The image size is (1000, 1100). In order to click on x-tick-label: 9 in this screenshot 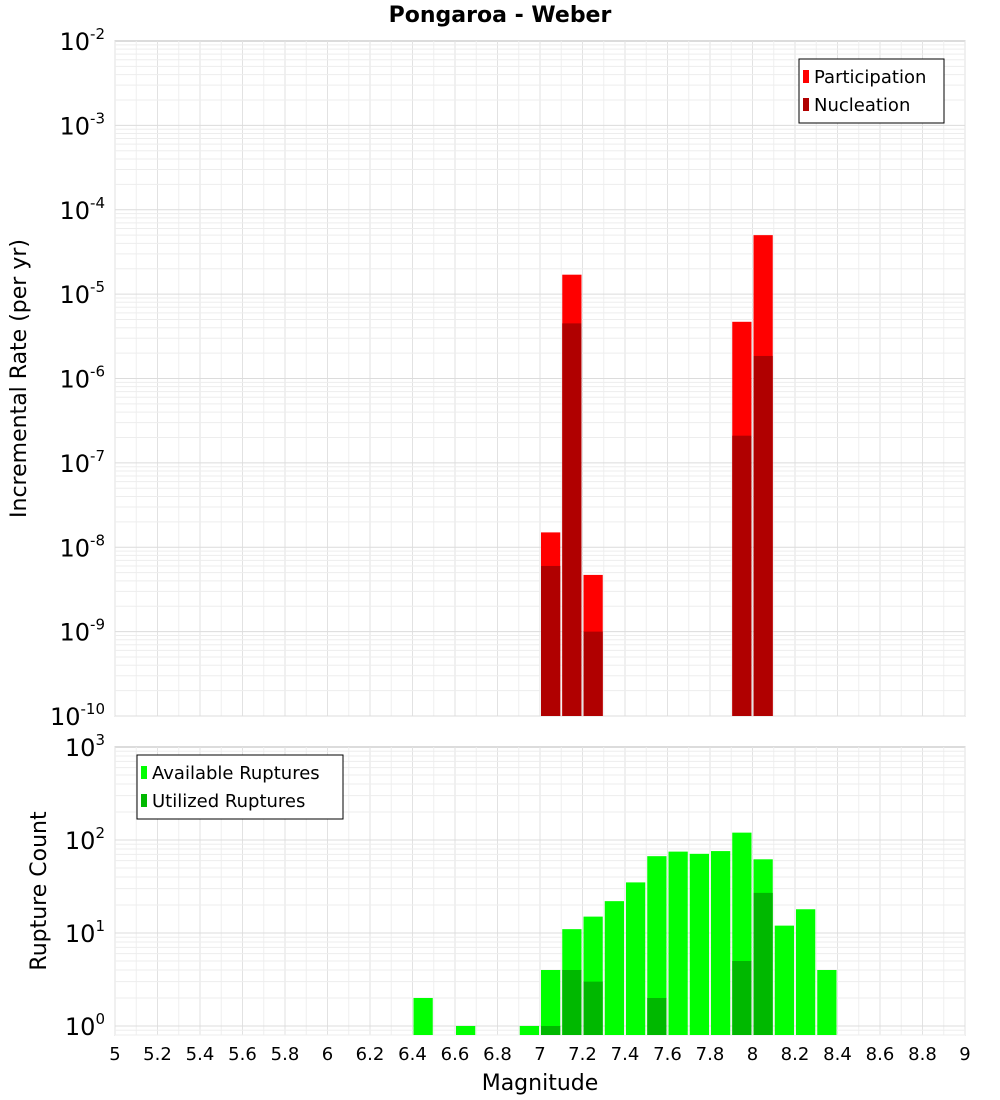, I will do `click(964, 1054)`.